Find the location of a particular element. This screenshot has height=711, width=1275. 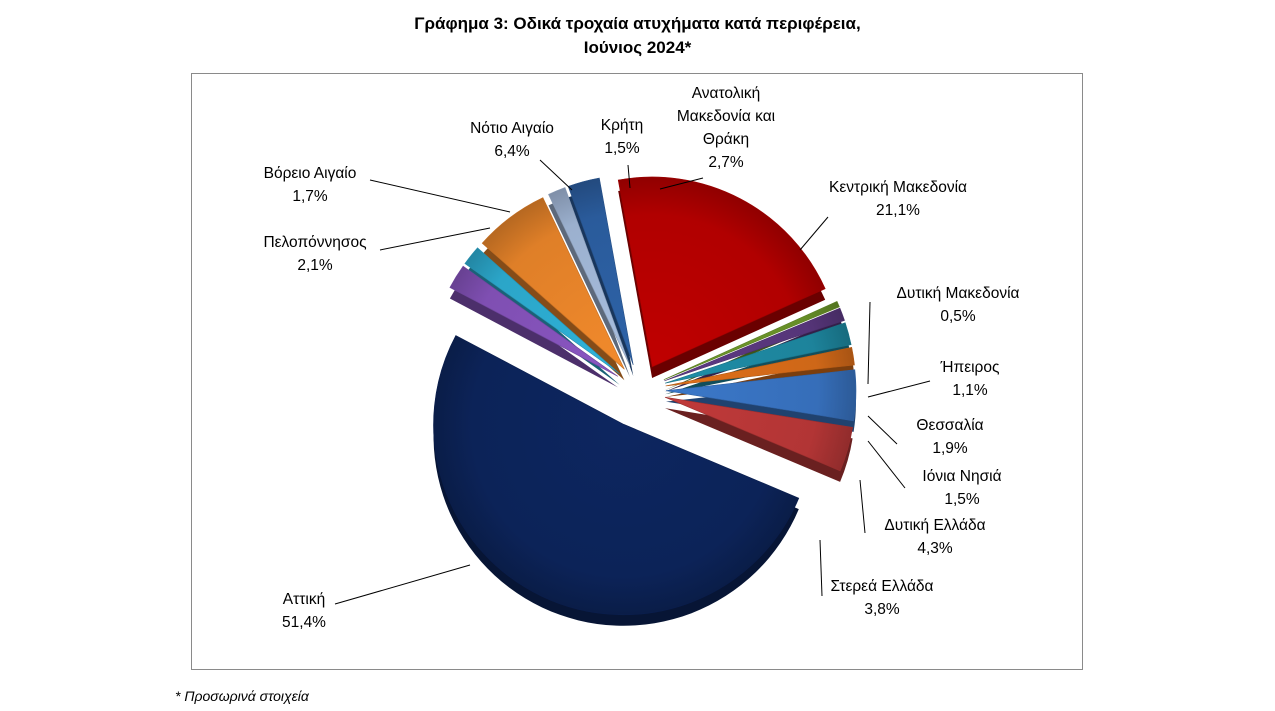

slice-value-label: 1,7% is located at coordinates (310, 196).